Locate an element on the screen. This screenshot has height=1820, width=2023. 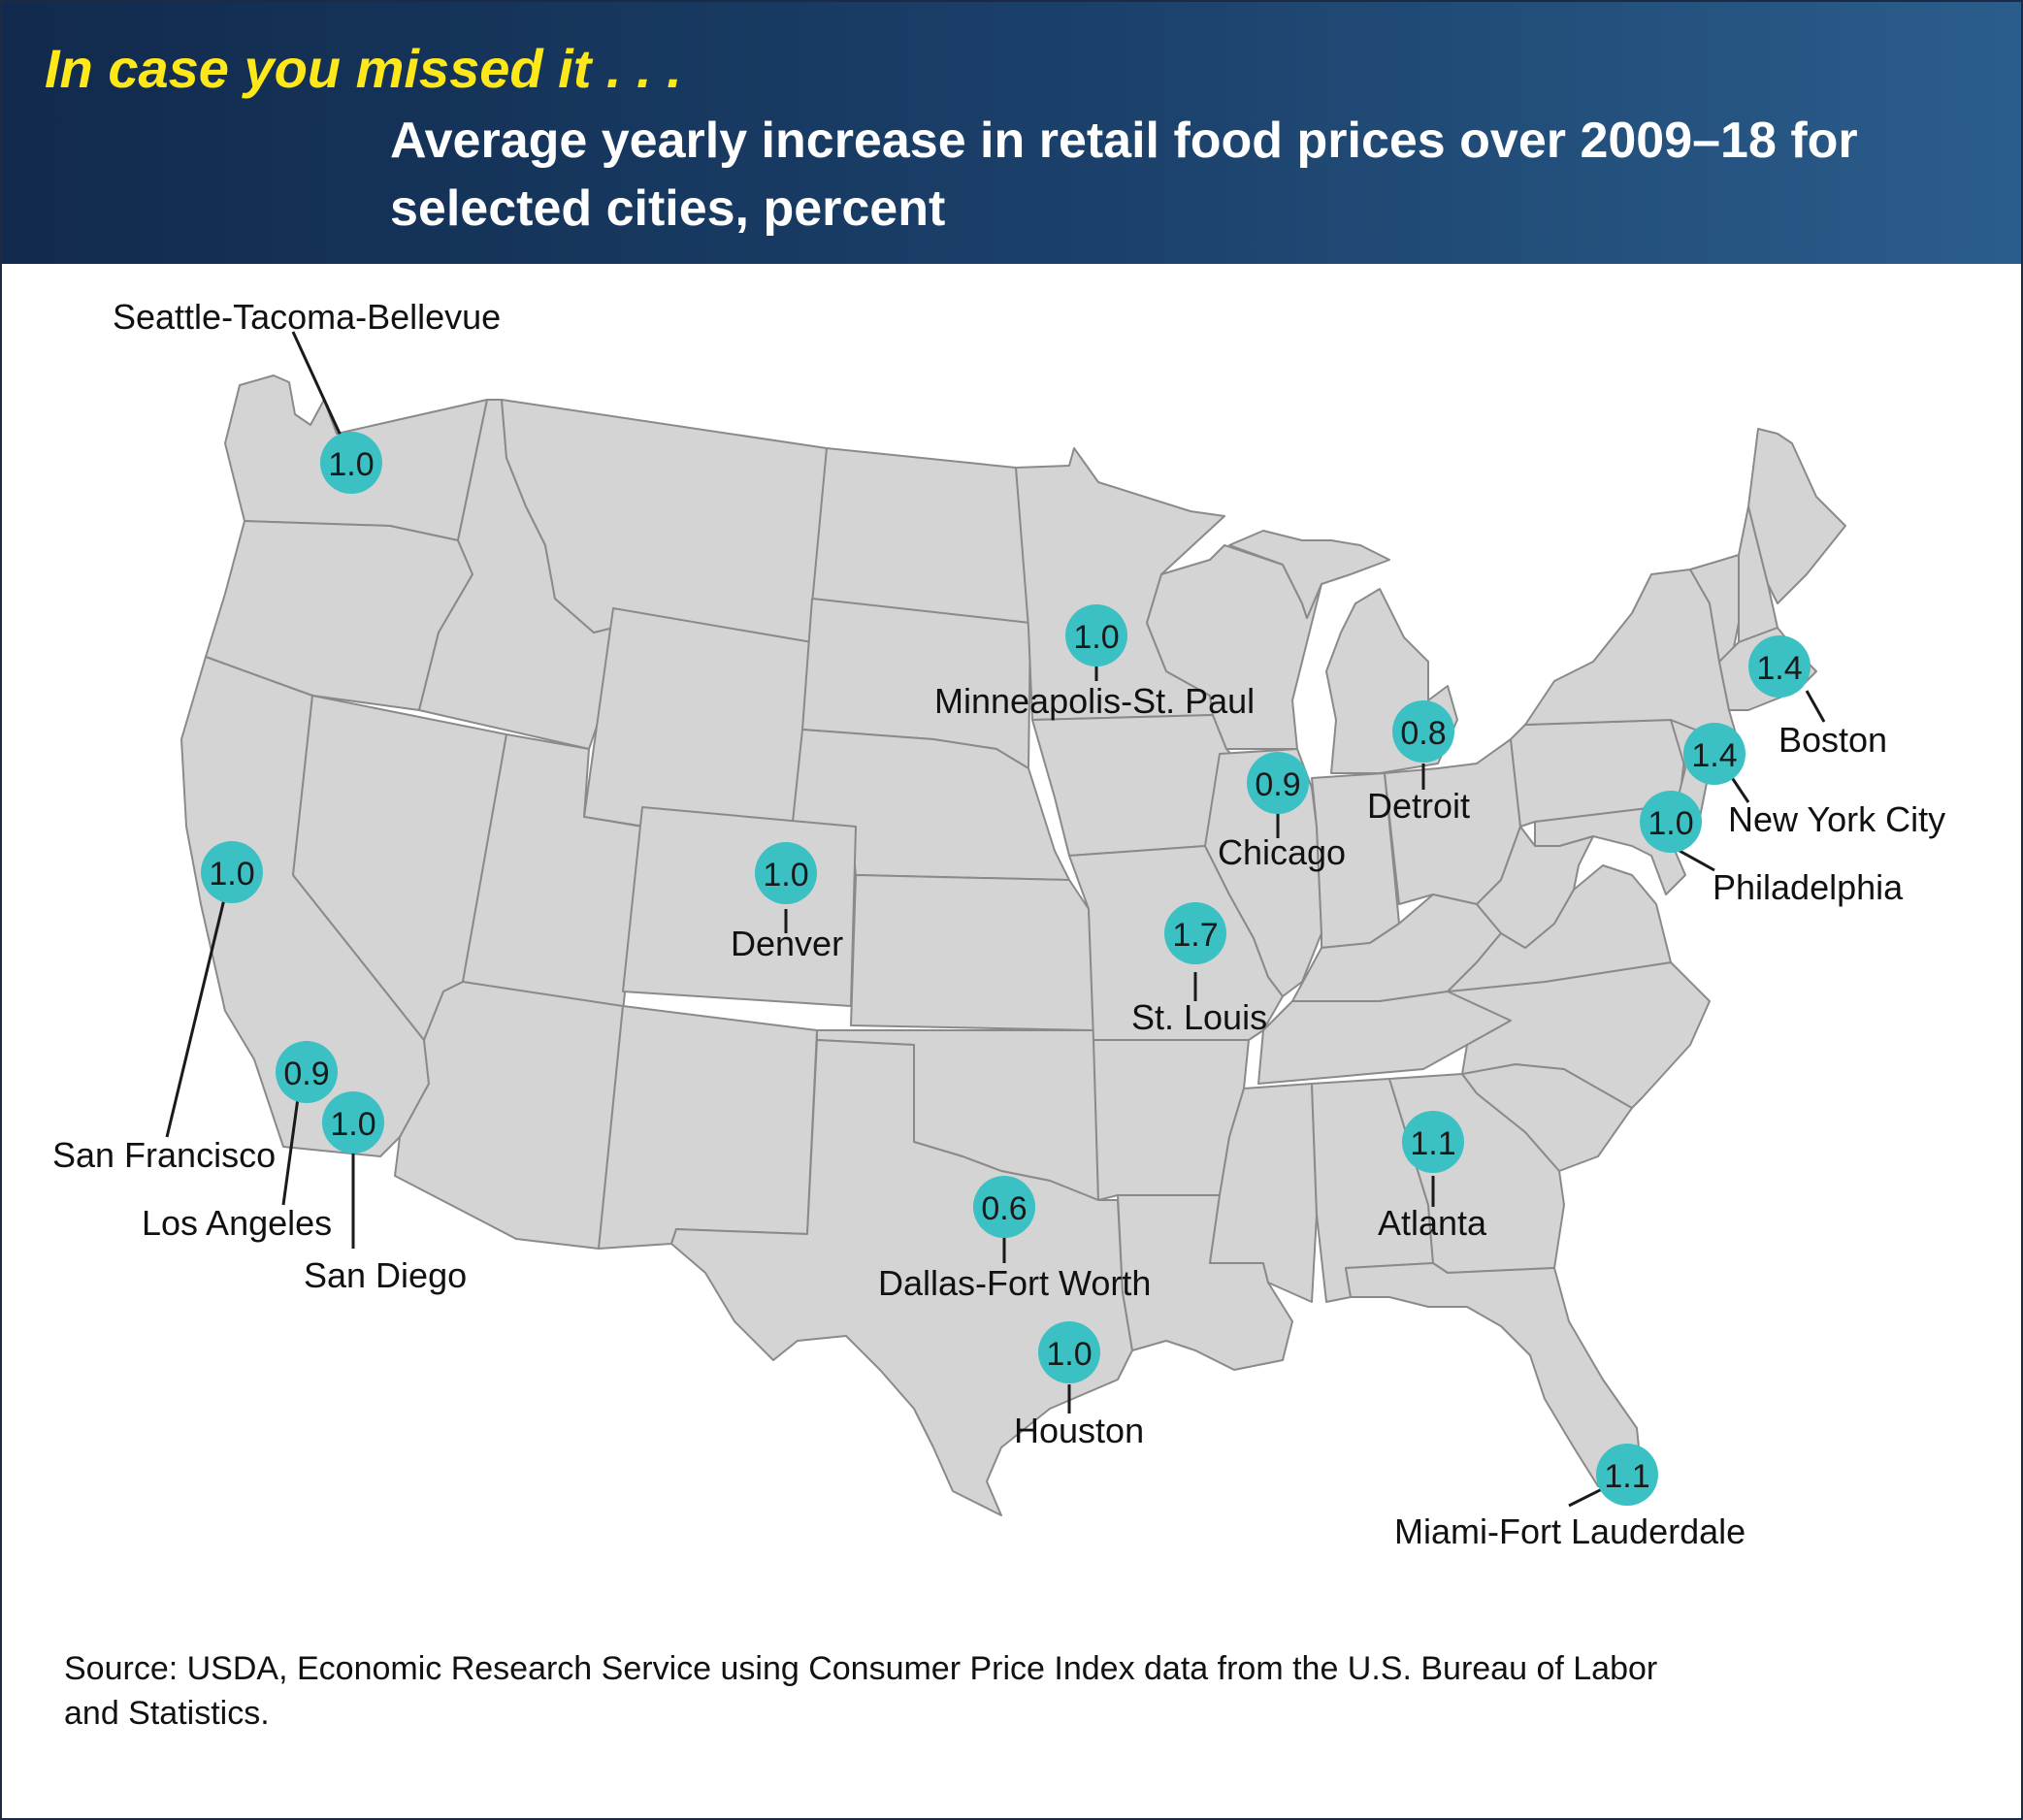
marker-chicago: 0.9 is located at coordinates (1278, 783).